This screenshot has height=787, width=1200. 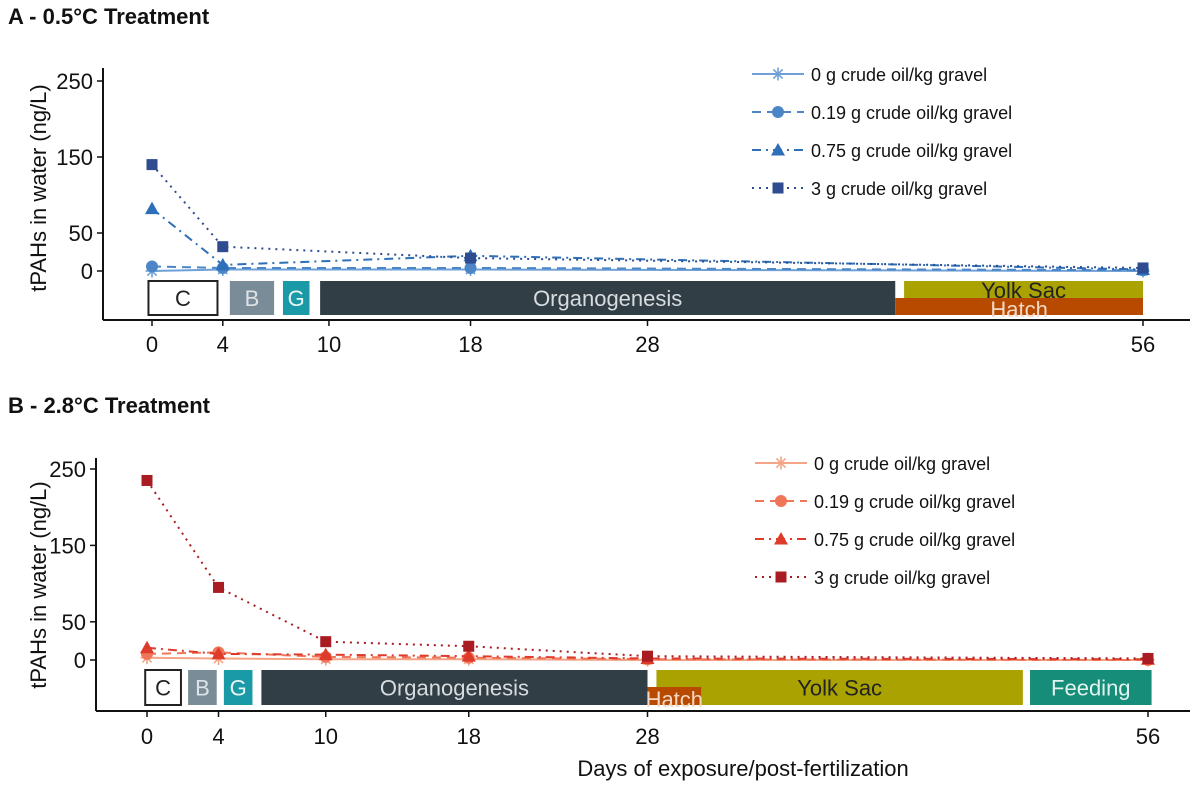 I want to click on x-axis-label: Days of exposure/post-fertilization, so click(x=742, y=768).